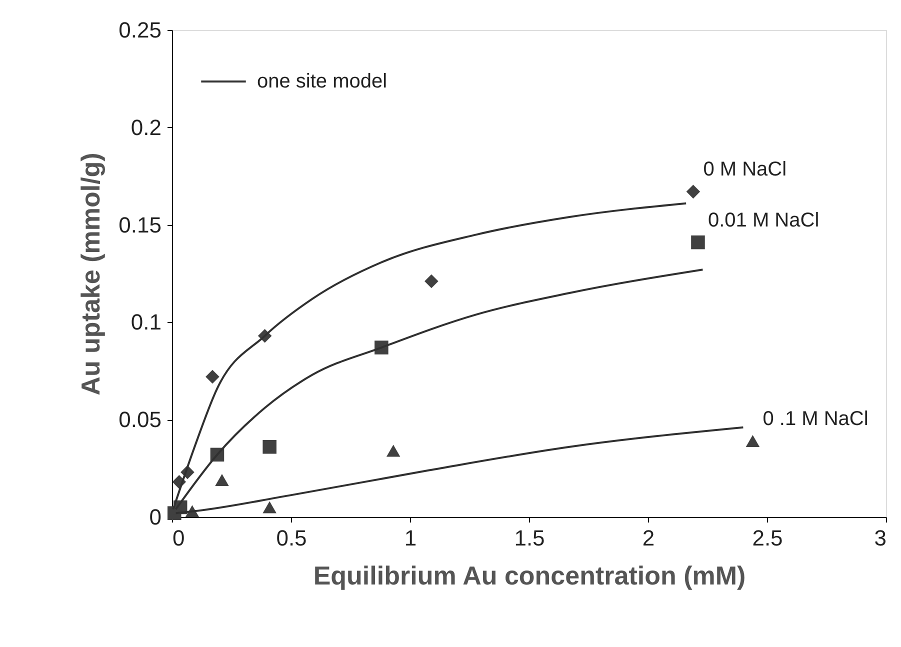 The width and height of the screenshot is (901, 647). I want to click on x-tick-label: 2, so click(648, 538).